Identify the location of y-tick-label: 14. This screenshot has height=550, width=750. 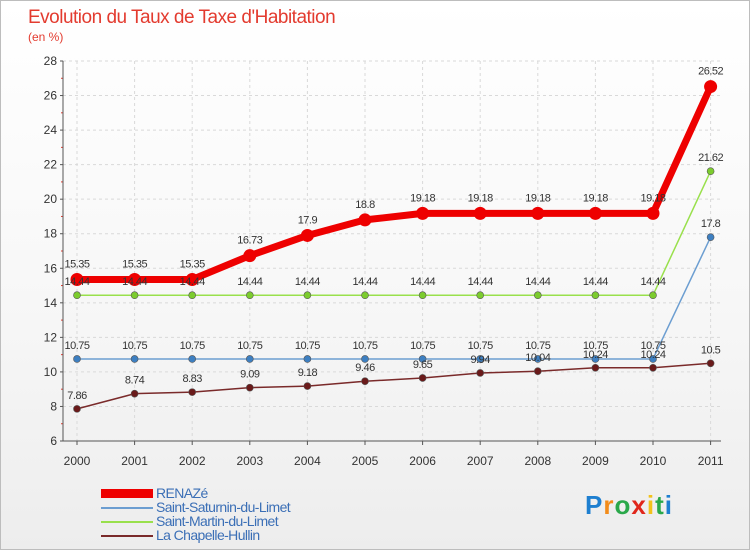
(51, 303).